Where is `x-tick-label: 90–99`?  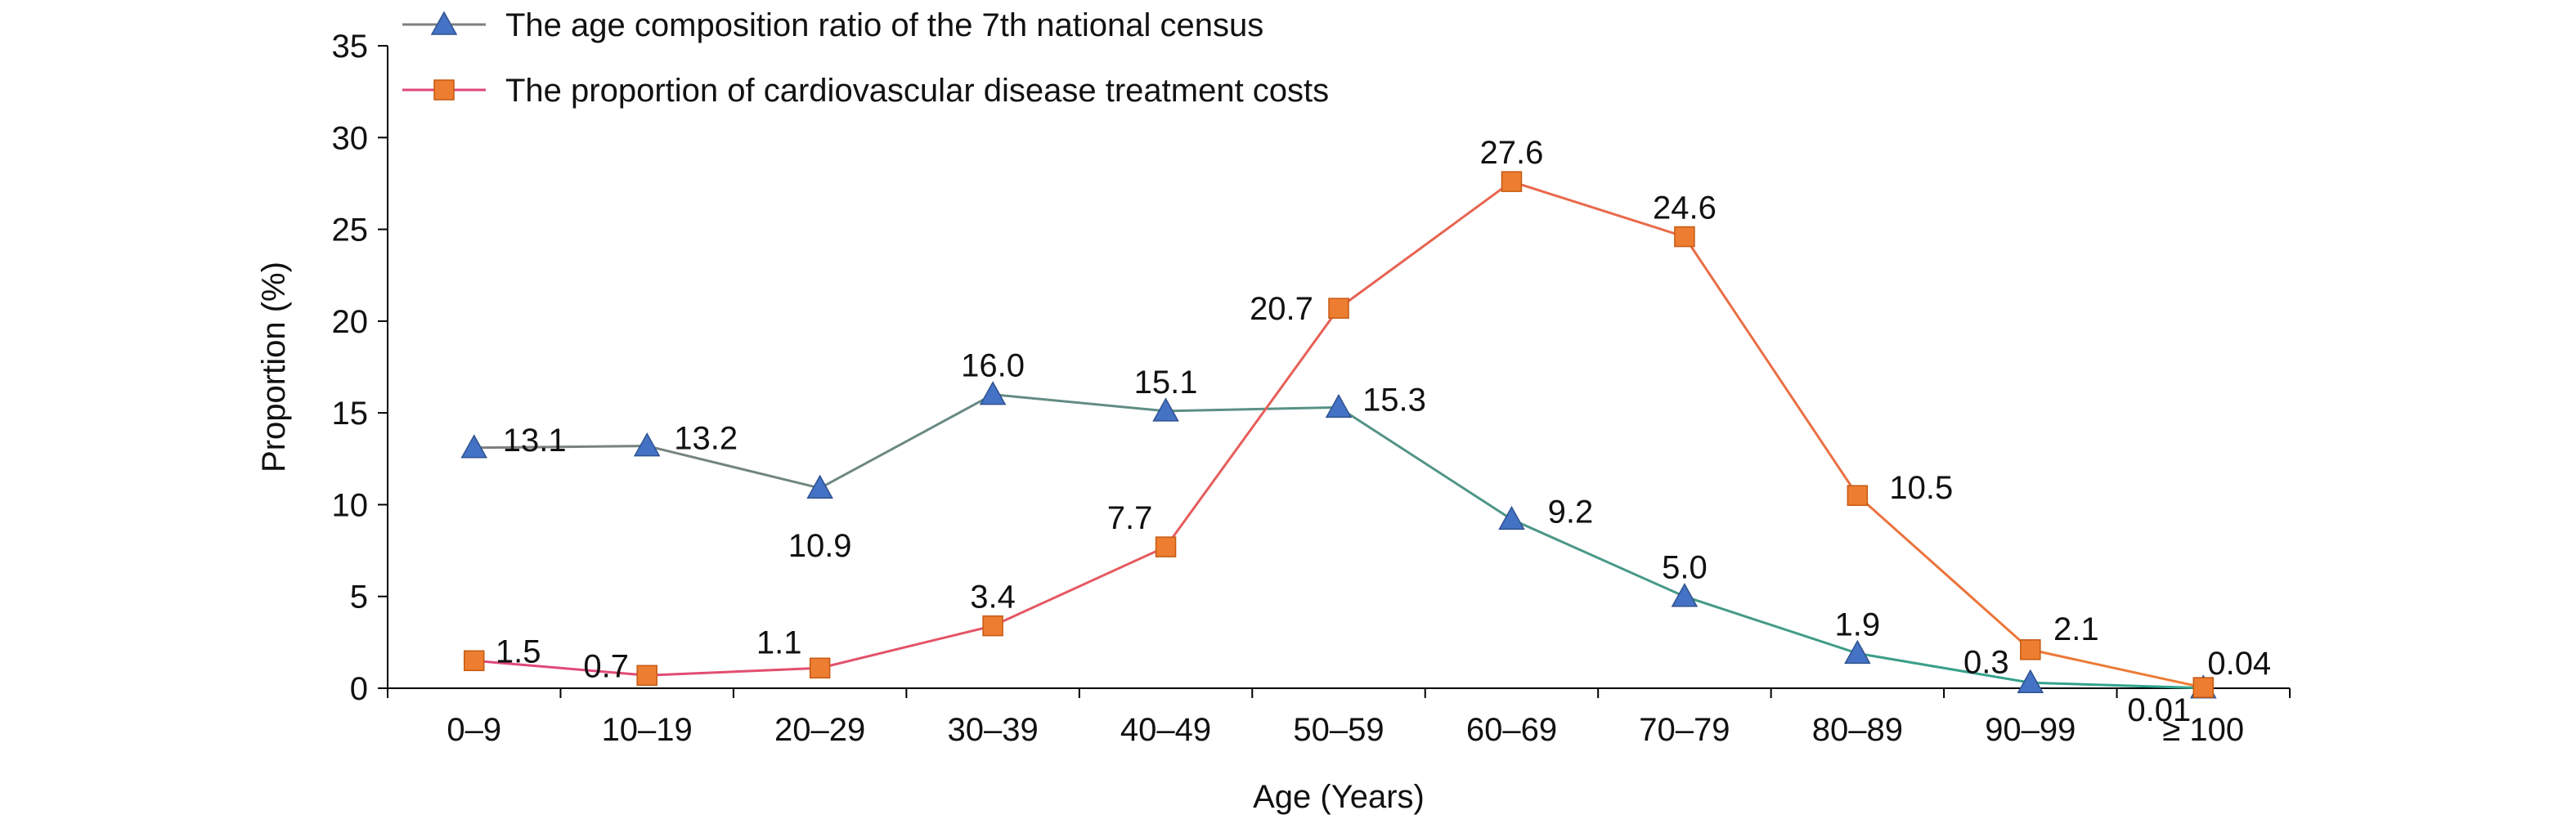 x-tick-label: 90–99 is located at coordinates (2031, 730).